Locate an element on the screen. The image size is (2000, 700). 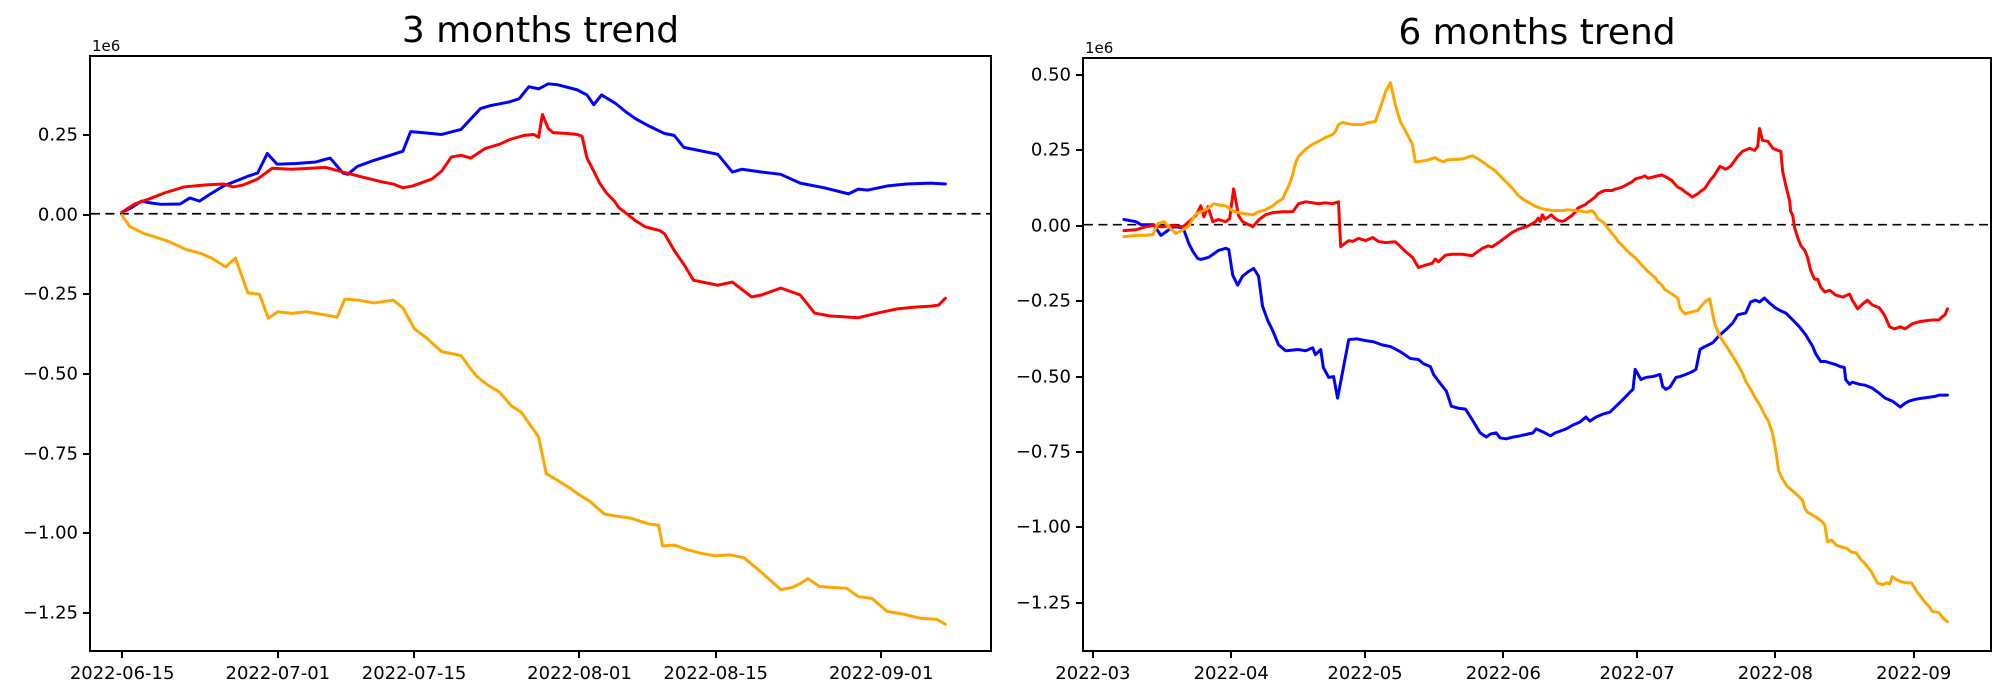
x-tick-label: 2022-08-01 is located at coordinates (579, 673).